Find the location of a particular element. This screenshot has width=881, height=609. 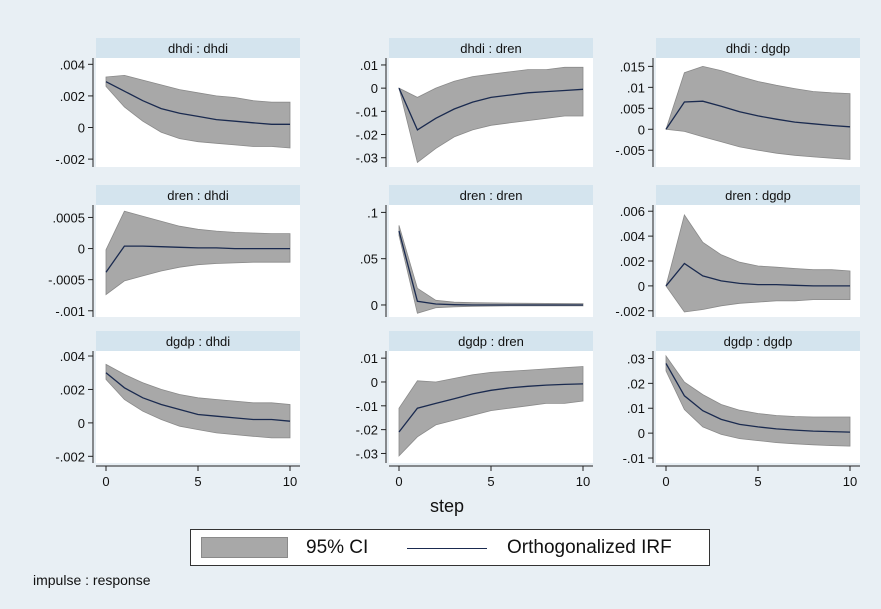

panel-title: dgdp is located at coordinates (758, 341).